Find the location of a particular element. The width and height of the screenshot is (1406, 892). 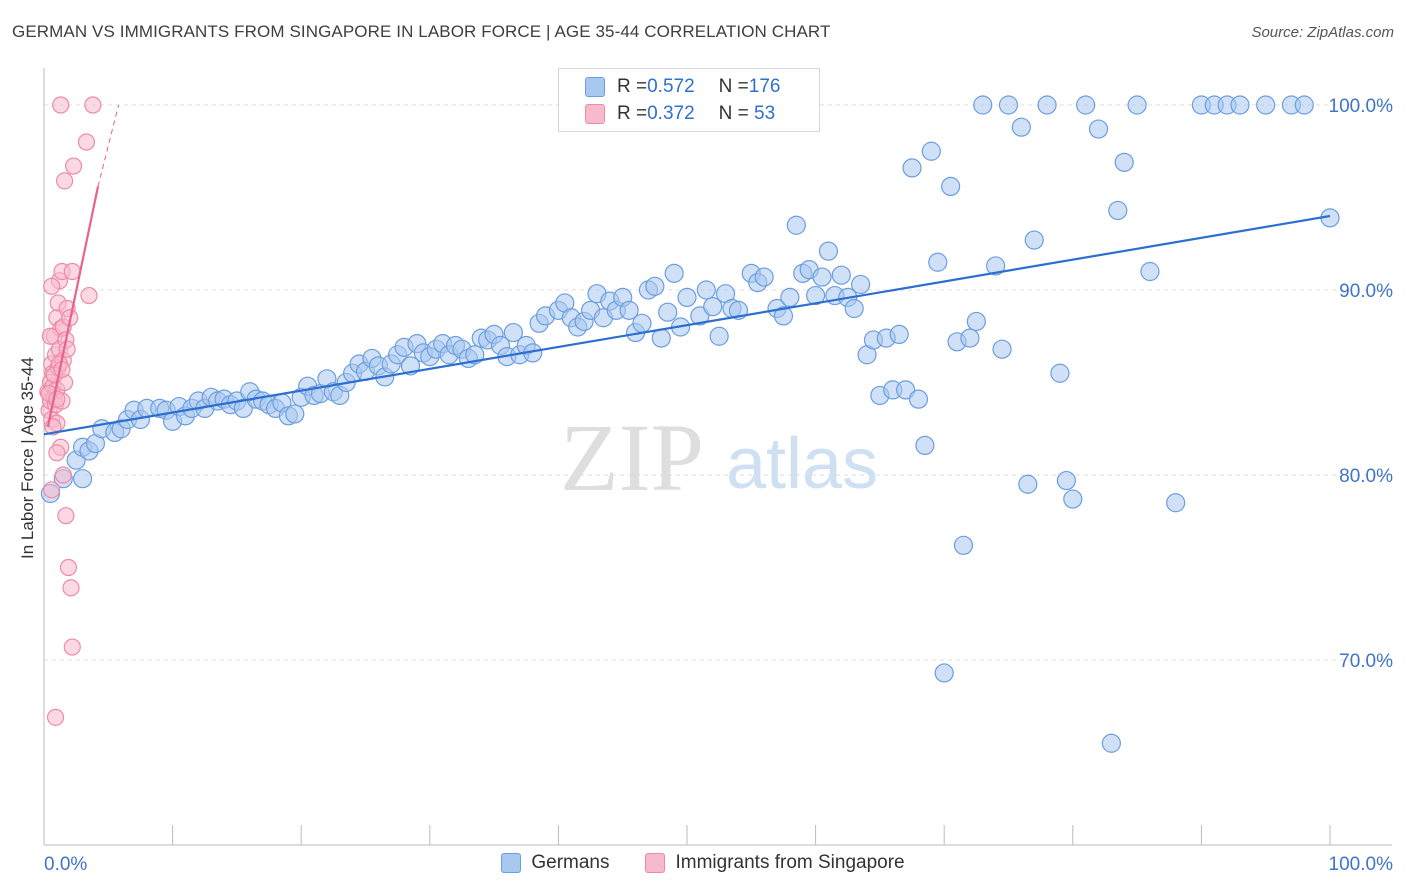

swatch-singapore is located at coordinates (655, 863).